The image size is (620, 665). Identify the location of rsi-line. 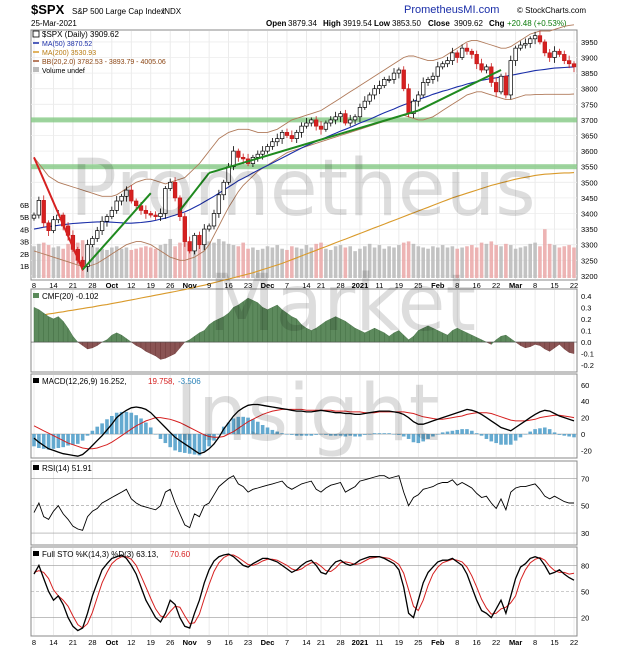
(303, 503).